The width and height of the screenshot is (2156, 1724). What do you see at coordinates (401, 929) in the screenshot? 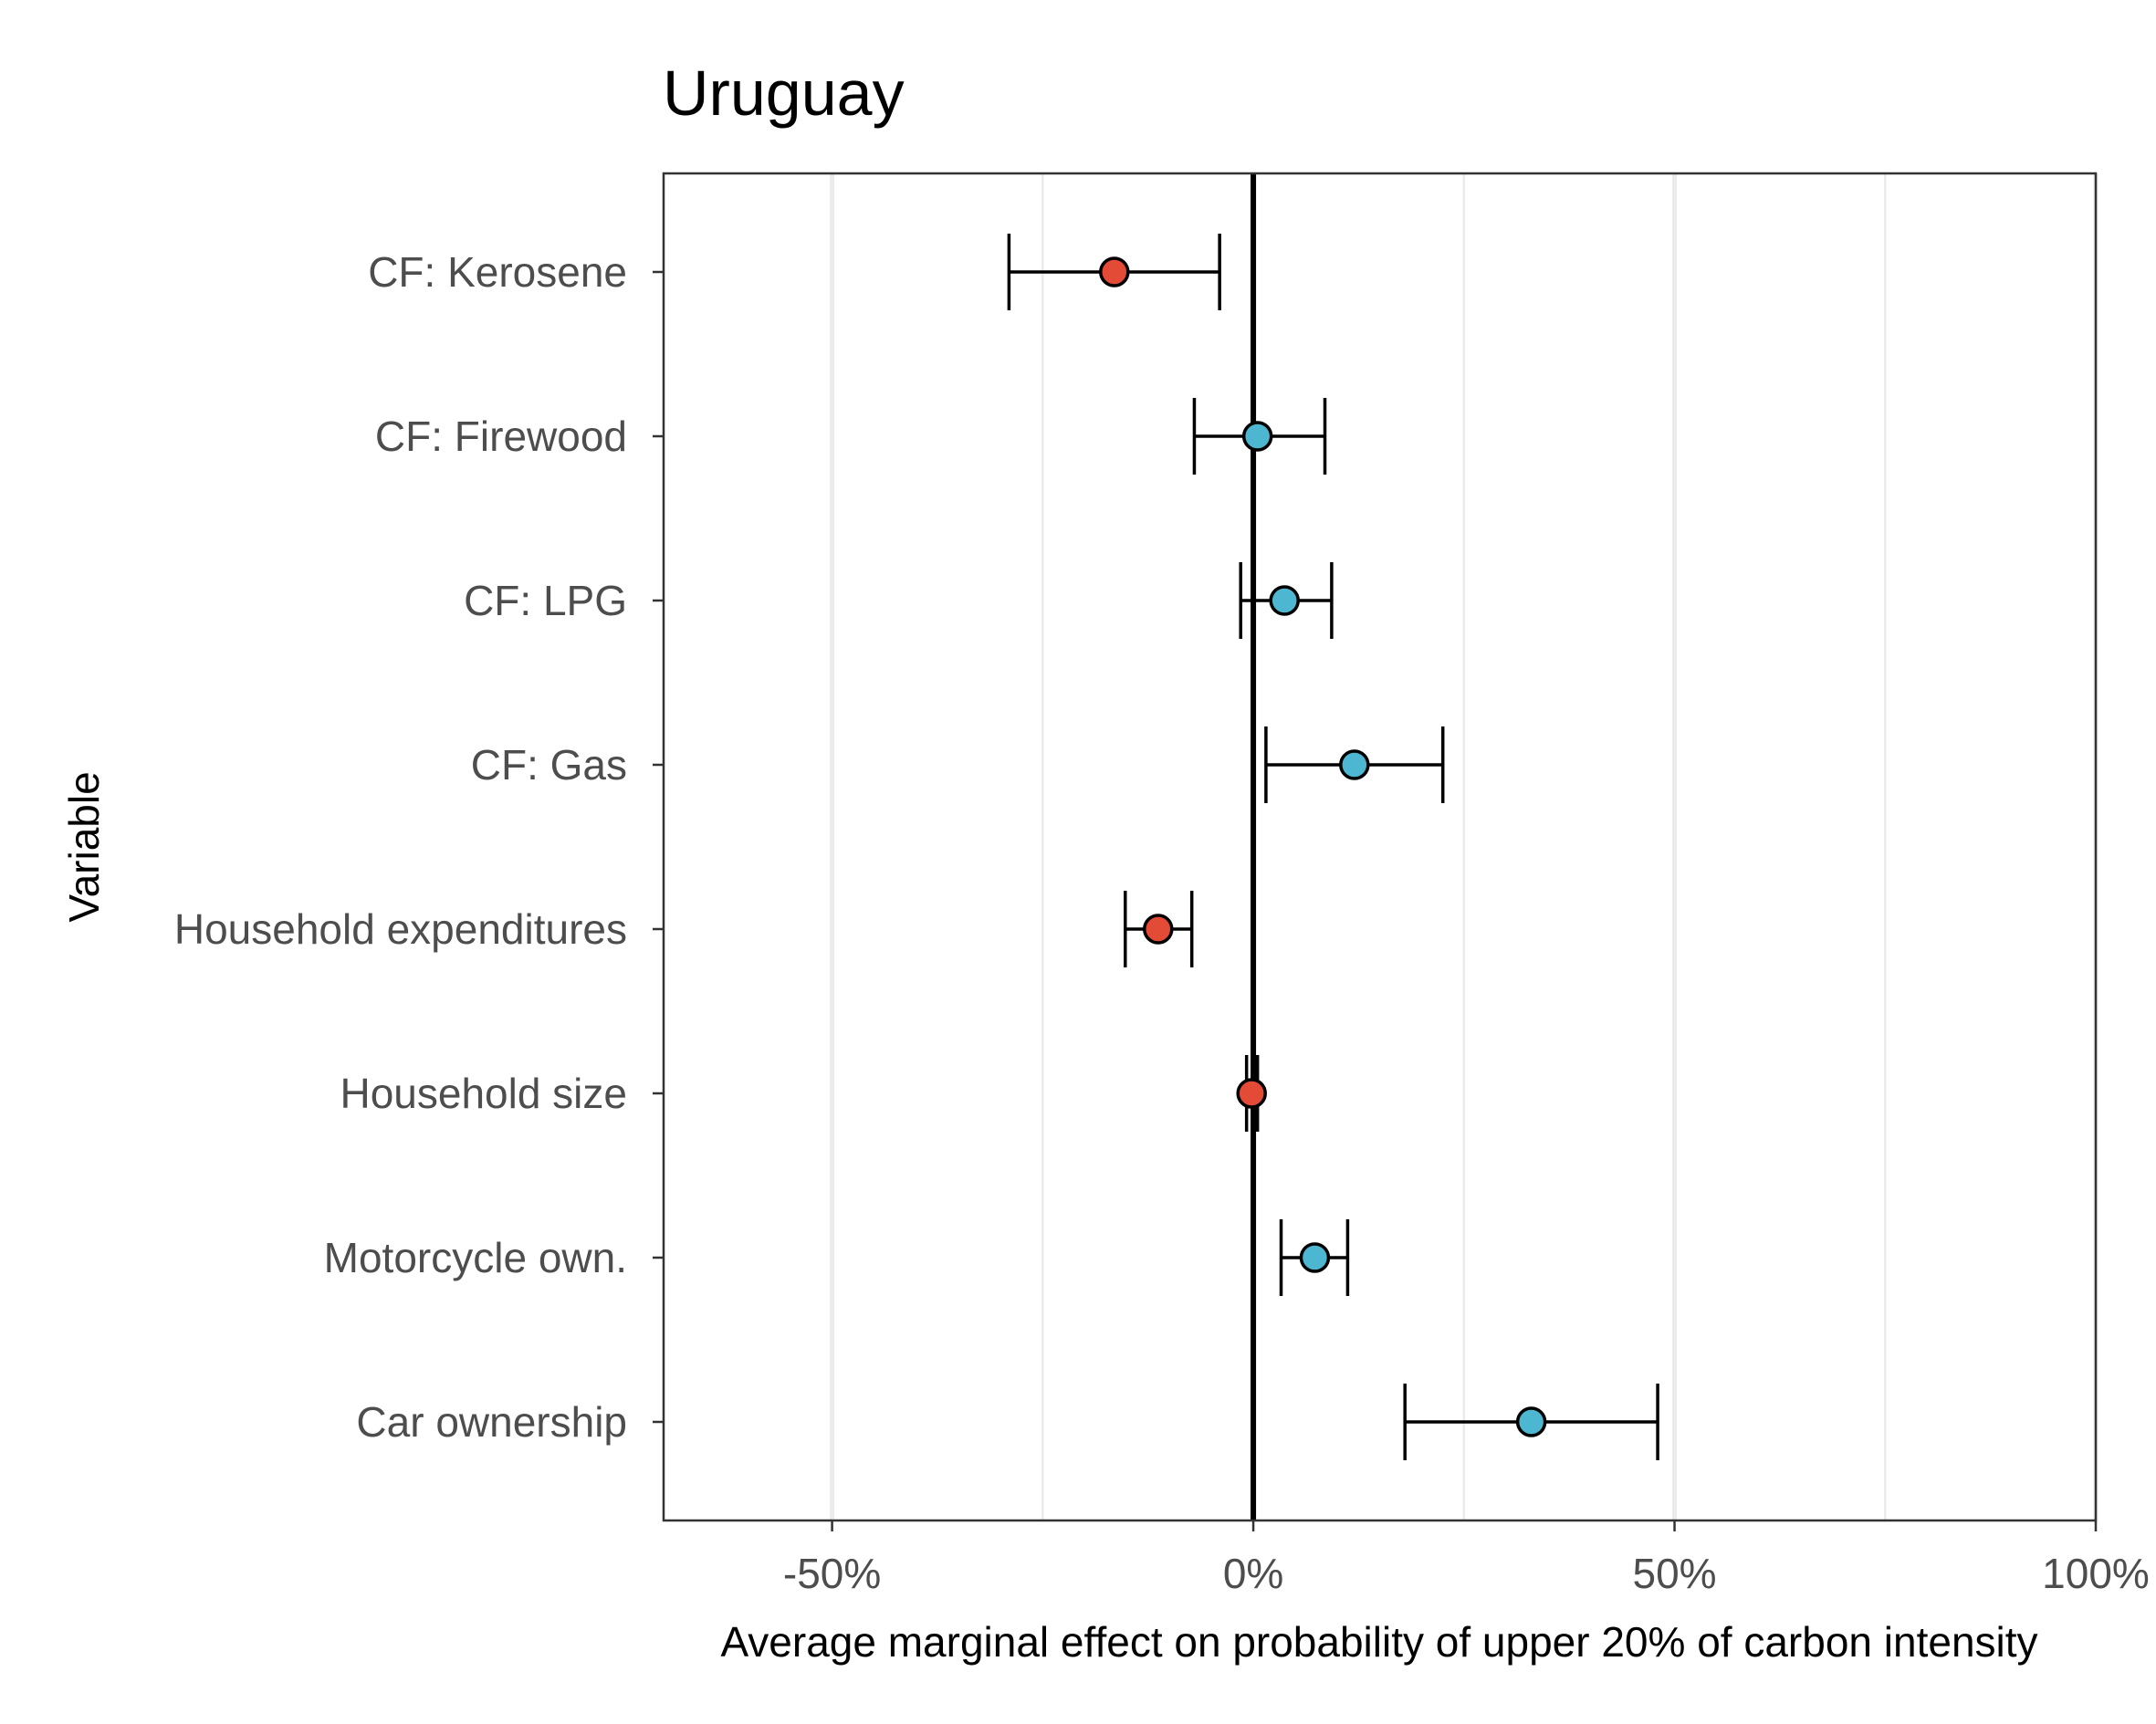
I see `y-tick-label: Household expenditures` at bounding box center [401, 929].